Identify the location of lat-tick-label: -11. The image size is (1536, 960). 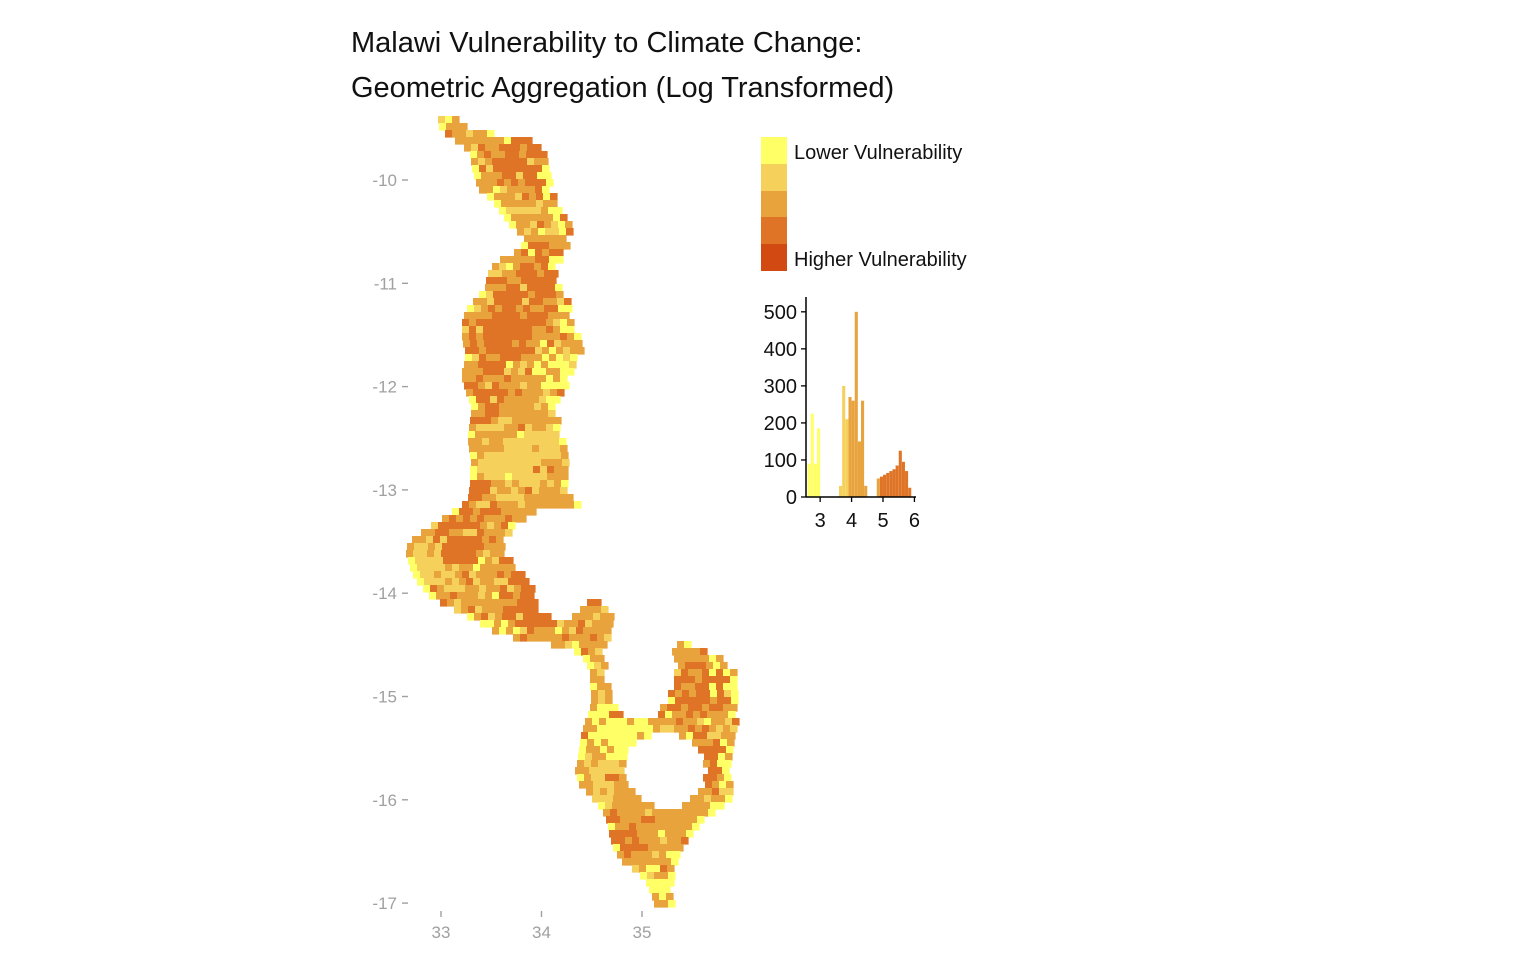
(385, 283).